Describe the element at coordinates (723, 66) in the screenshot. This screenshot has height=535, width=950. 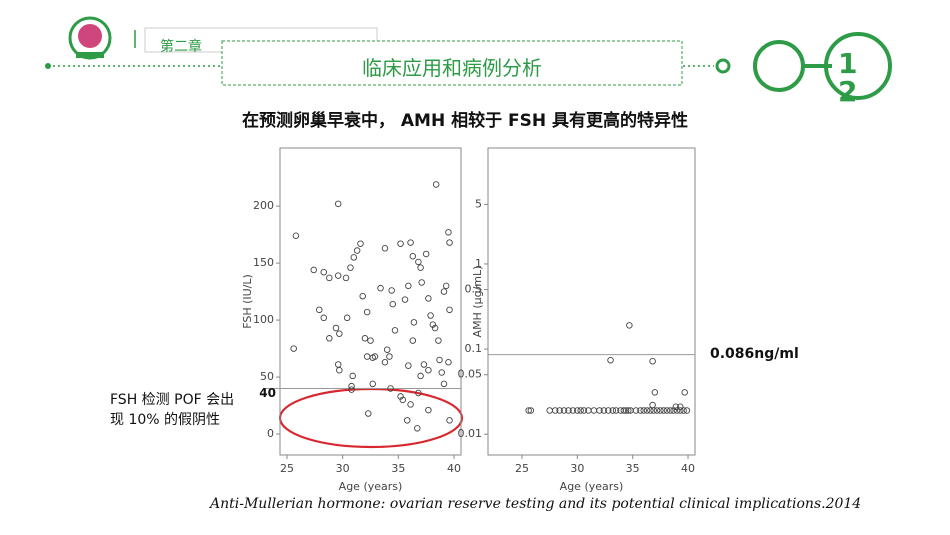
I see `ring-small` at that location.